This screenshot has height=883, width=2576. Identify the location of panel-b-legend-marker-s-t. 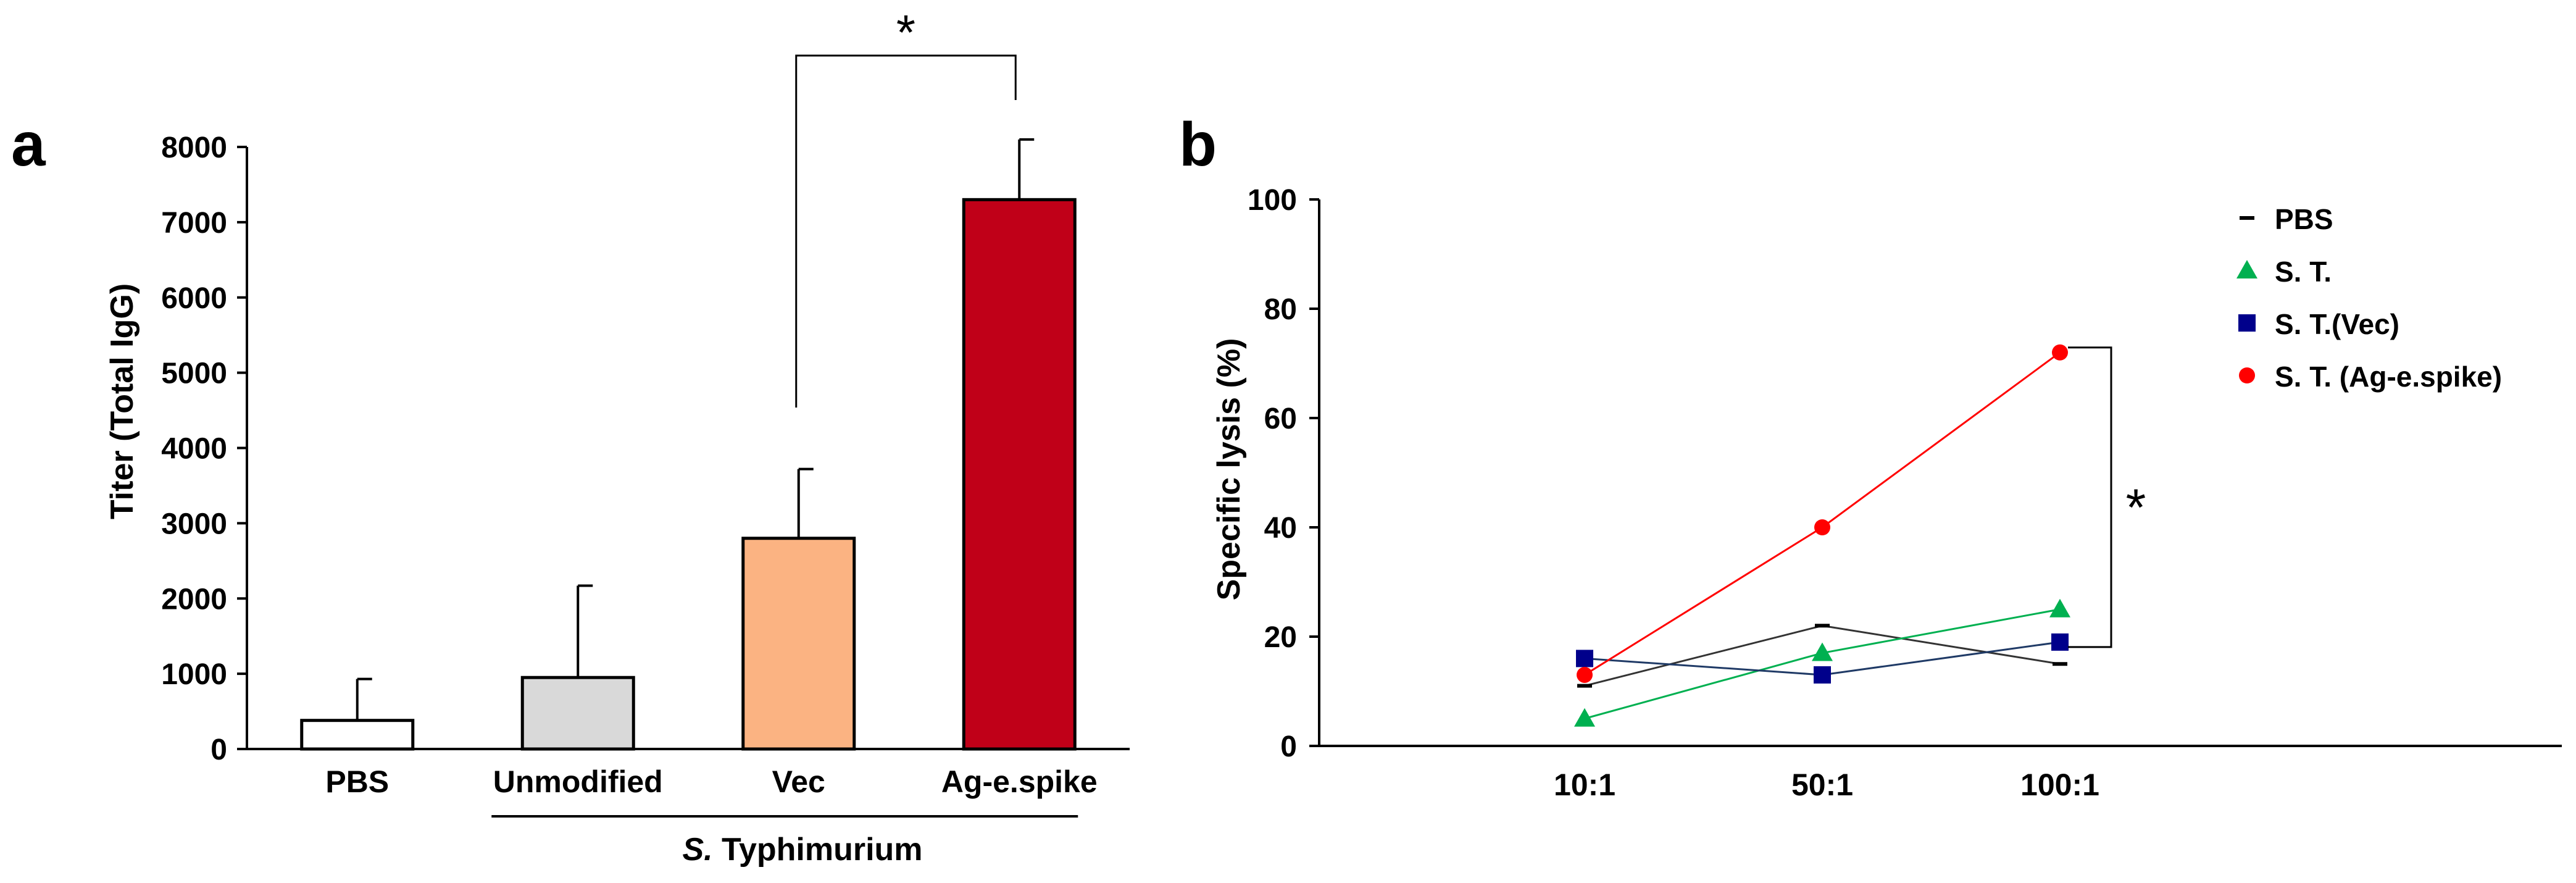
(2247, 269).